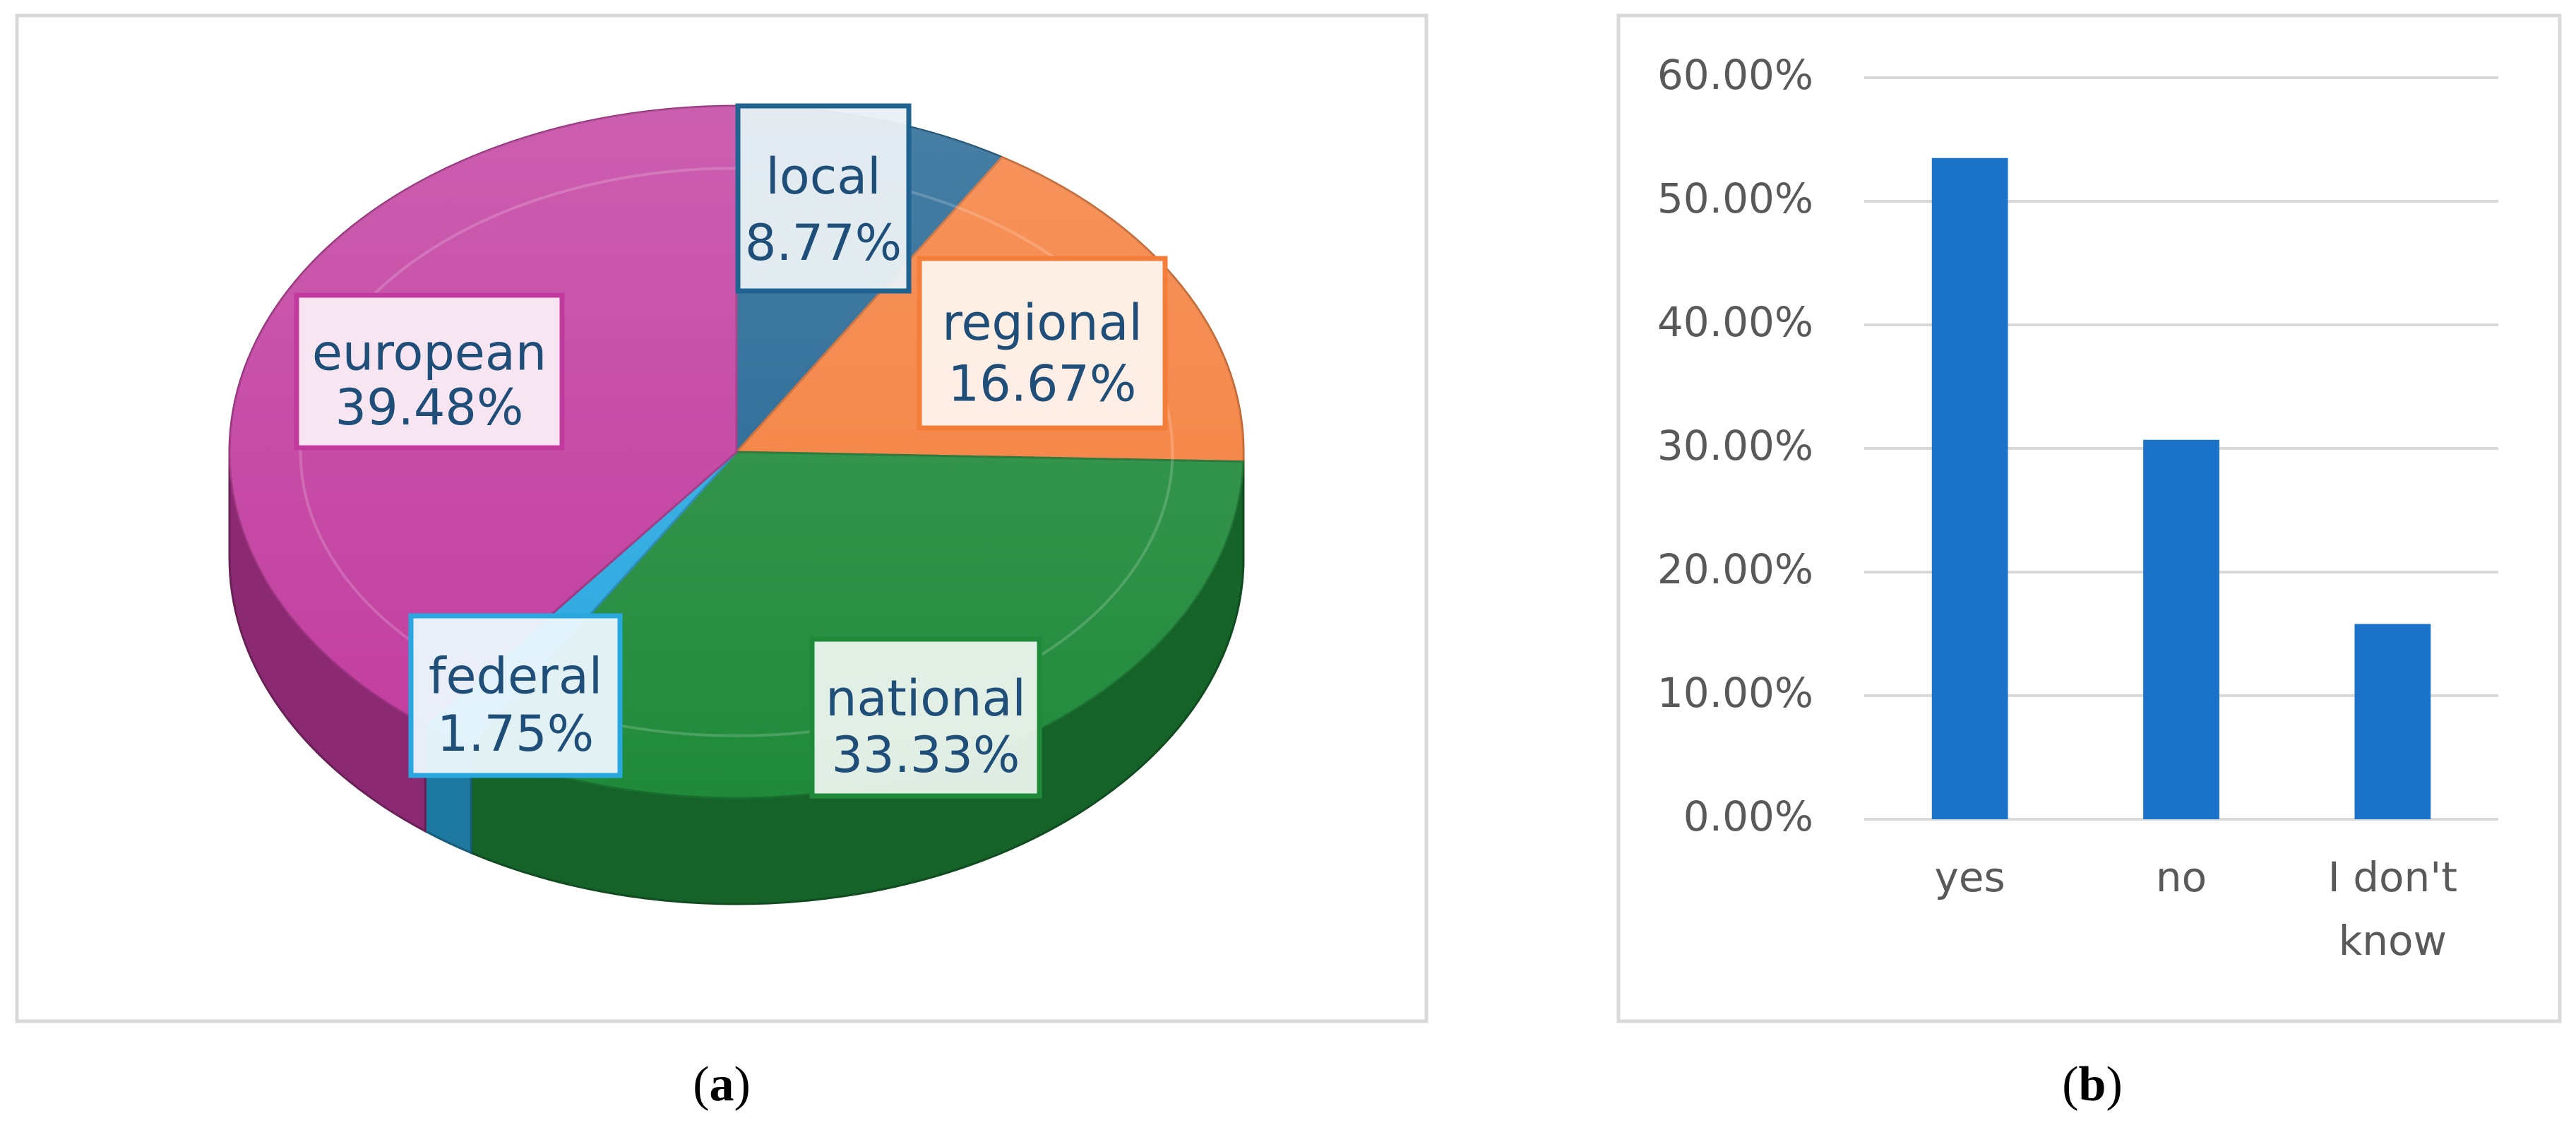 This screenshot has width=2576, height=1130. Describe the element at coordinates (429, 407) in the screenshot. I see `pie-label-value-european: 39.48%` at that location.